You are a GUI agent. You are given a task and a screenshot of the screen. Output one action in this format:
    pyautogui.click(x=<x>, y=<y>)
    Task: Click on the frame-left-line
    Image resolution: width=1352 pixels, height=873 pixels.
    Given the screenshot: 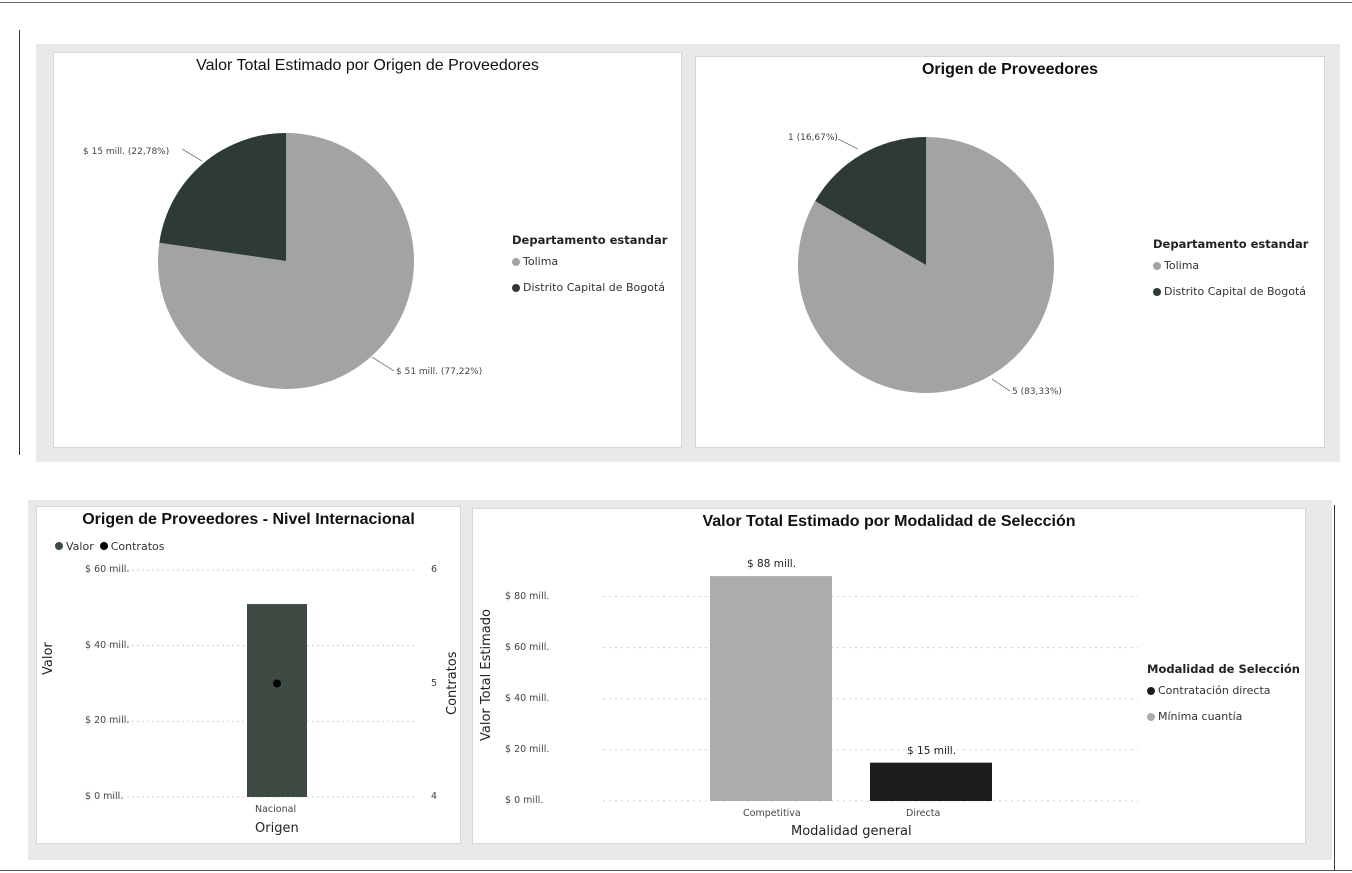 What is the action you would take?
    pyautogui.click(x=19, y=242)
    